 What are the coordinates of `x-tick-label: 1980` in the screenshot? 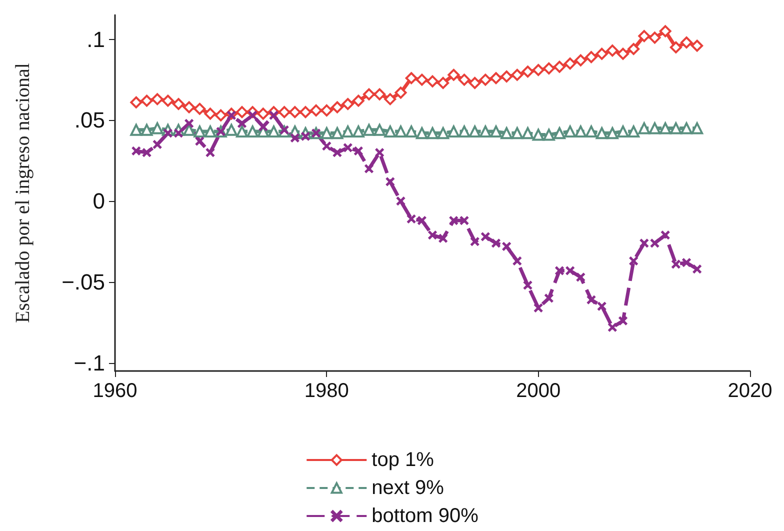 It's located at (326, 391).